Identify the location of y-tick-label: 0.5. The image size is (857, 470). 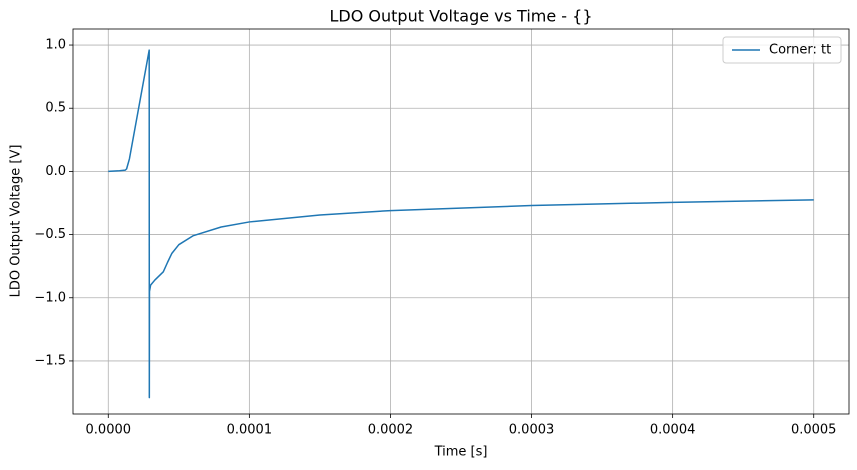
(55, 108).